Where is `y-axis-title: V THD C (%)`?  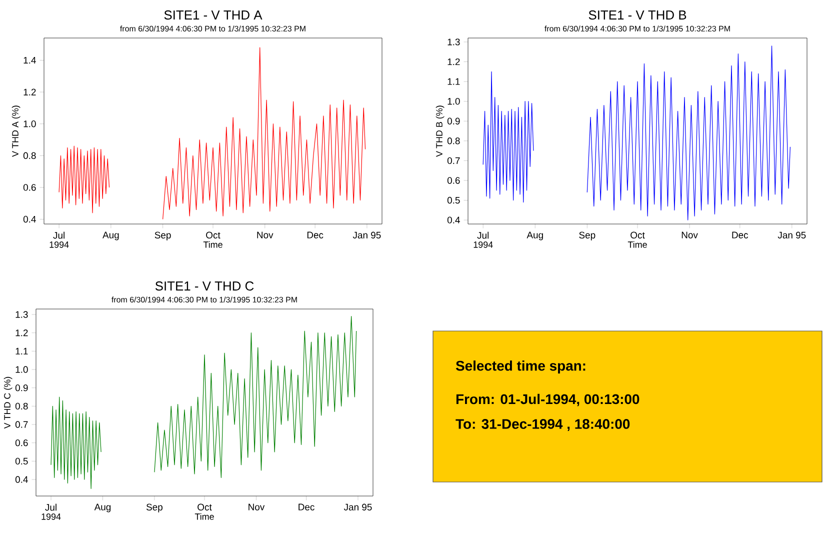
y-axis-title: V THD C (%) is located at coordinates (8, 402).